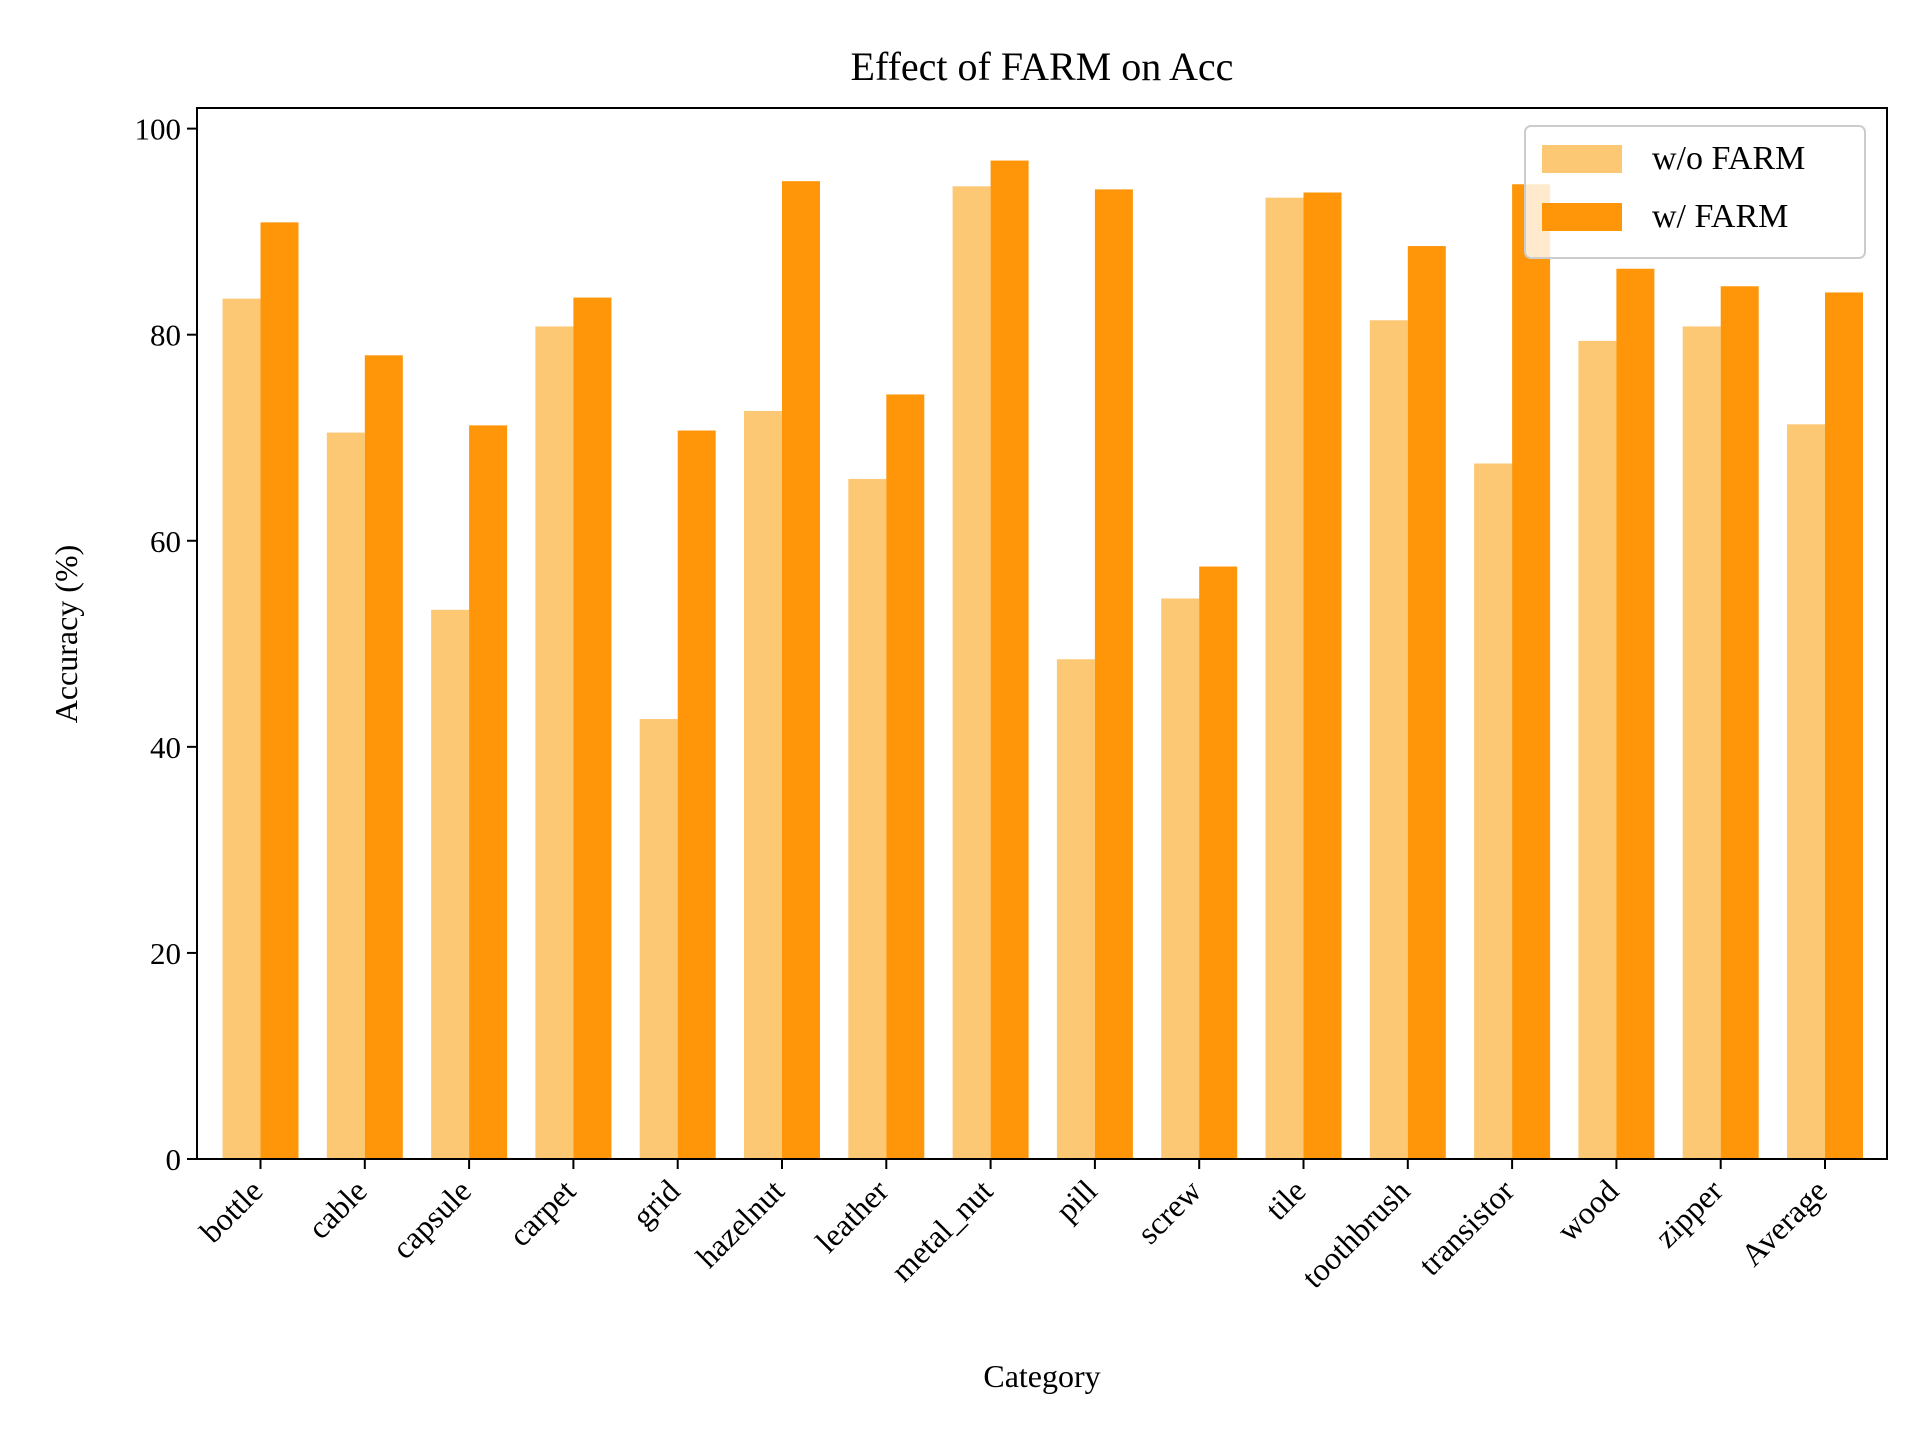 The height and width of the screenshot is (1440, 1920). Describe the element at coordinates (658, 939) in the screenshot. I see `bar-without-farm-grid` at that location.